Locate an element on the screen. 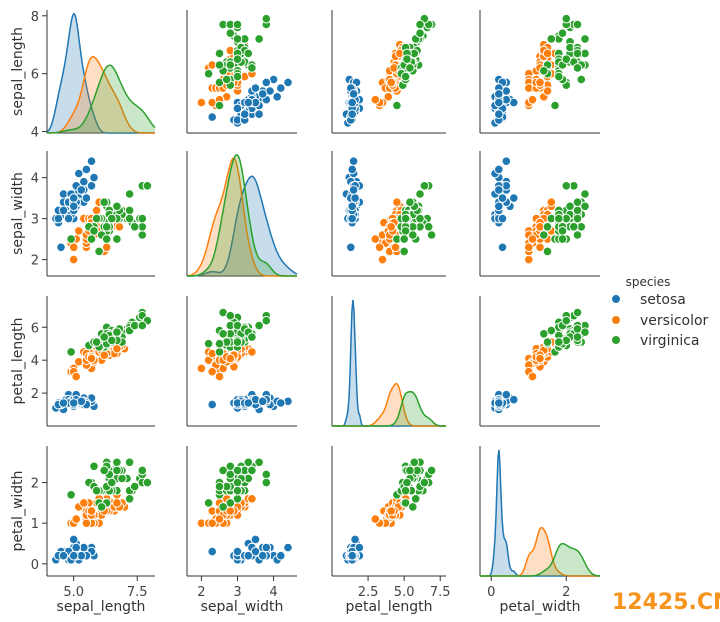 This screenshot has width=720, height=622. ytick-label: 4 is located at coordinates (35, 361).